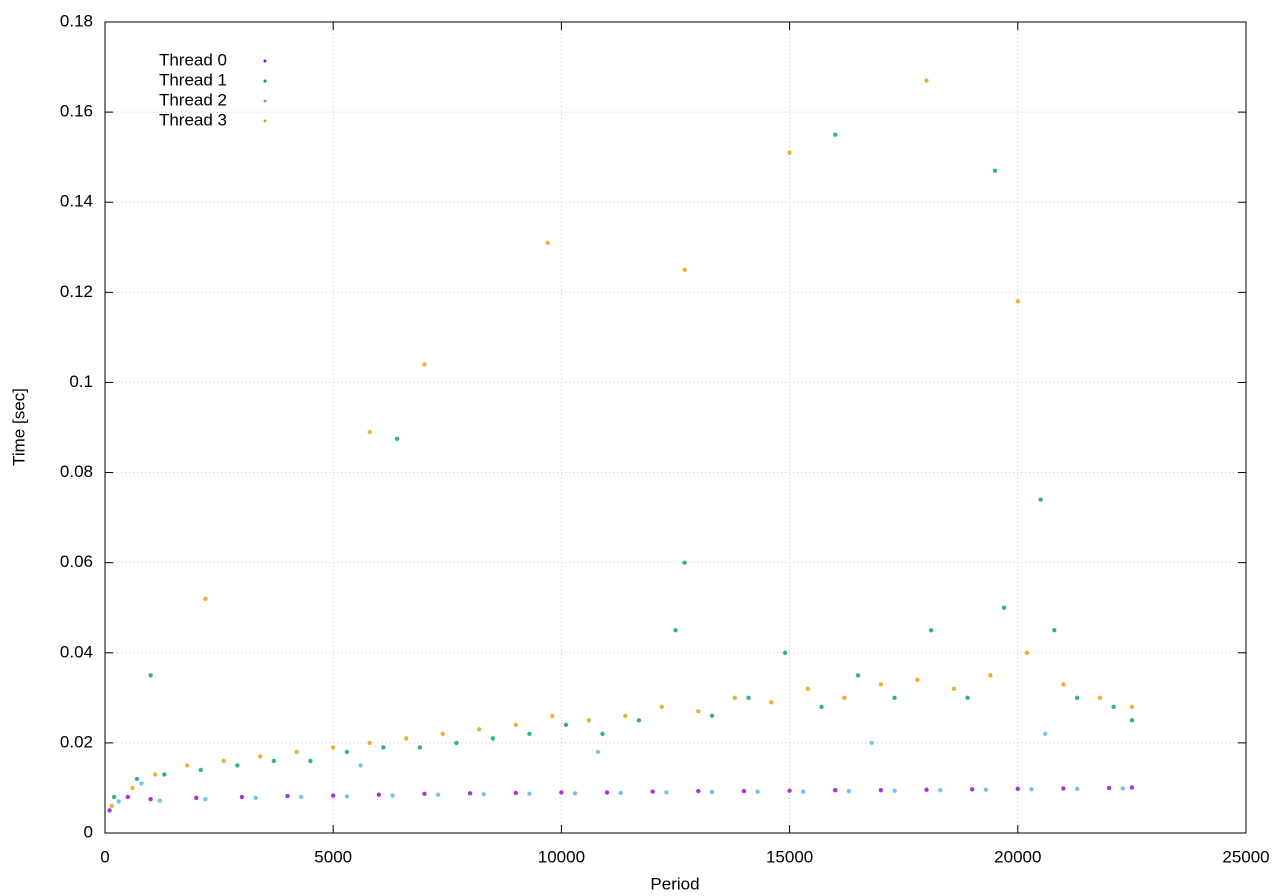 This screenshot has width=1280, height=896. I want to click on legend-label: Thread 2, so click(193, 99).